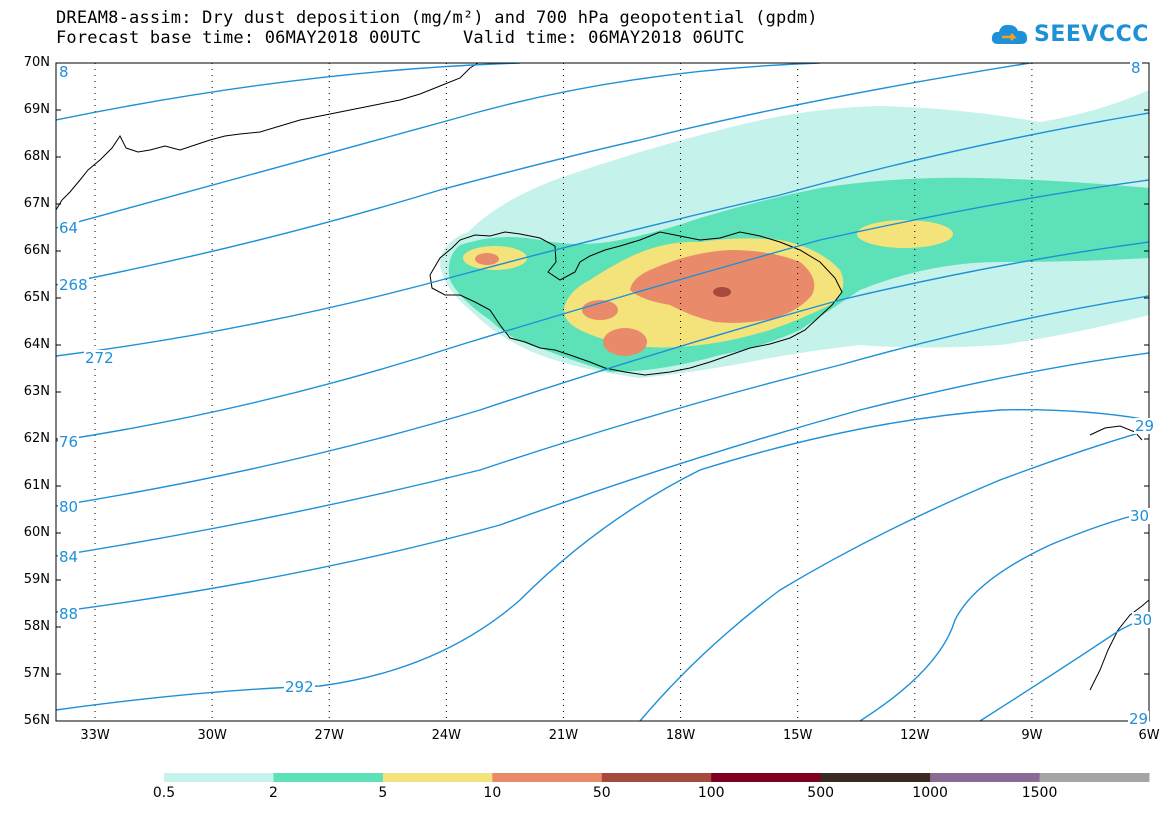 This screenshot has width=1175, height=815. What do you see at coordinates (36, 673) in the screenshot?
I see `lat-label: 57N` at bounding box center [36, 673].